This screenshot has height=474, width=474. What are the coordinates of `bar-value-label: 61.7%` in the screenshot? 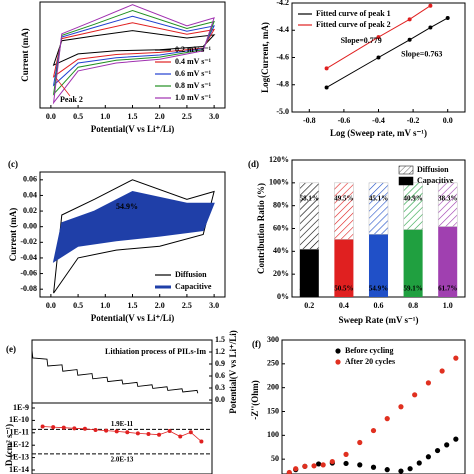 It's located at (447, 289).